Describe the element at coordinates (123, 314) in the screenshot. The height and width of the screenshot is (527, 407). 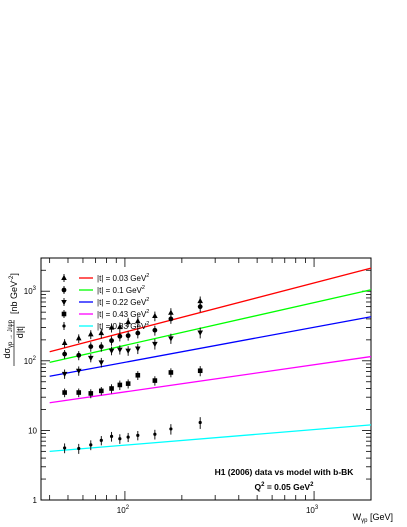
I see `legend-label-3: |t| = 0.43 GeV2` at that location.